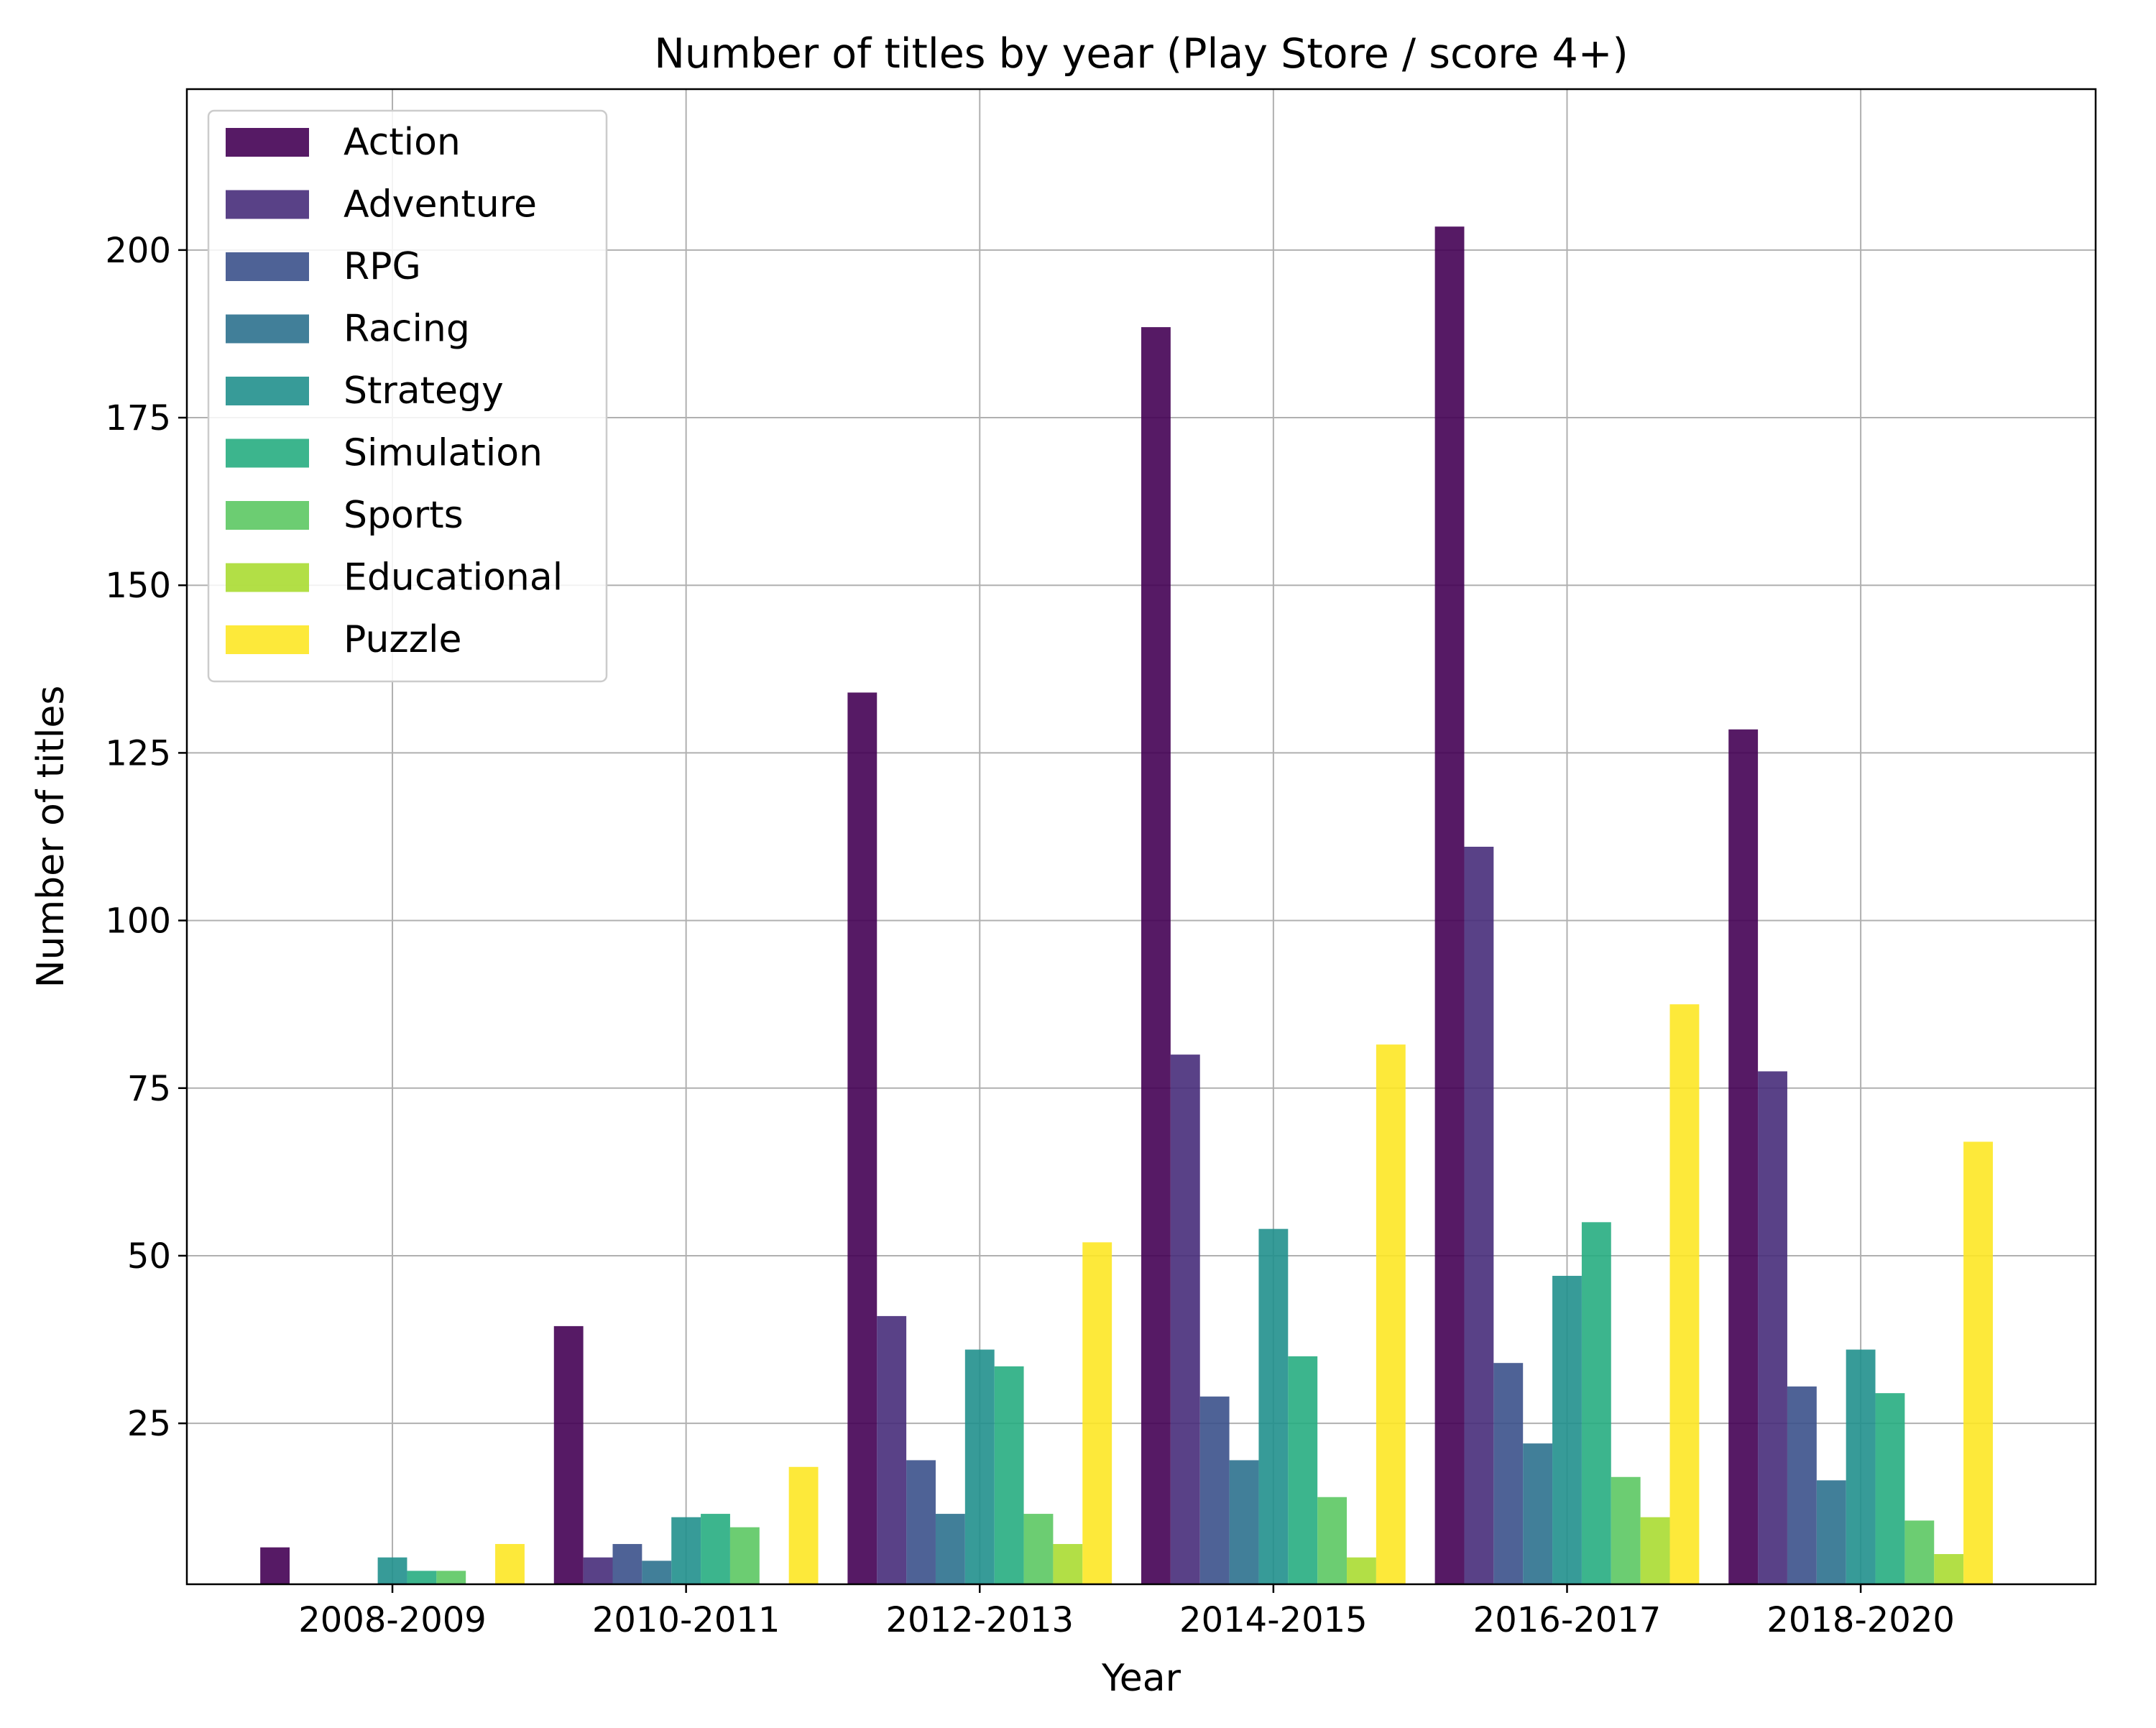 The width and height of the screenshot is (2156, 1728). Describe the element at coordinates (51, 837) in the screenshot. I see `y-axis-label: Number of titles` at that location.